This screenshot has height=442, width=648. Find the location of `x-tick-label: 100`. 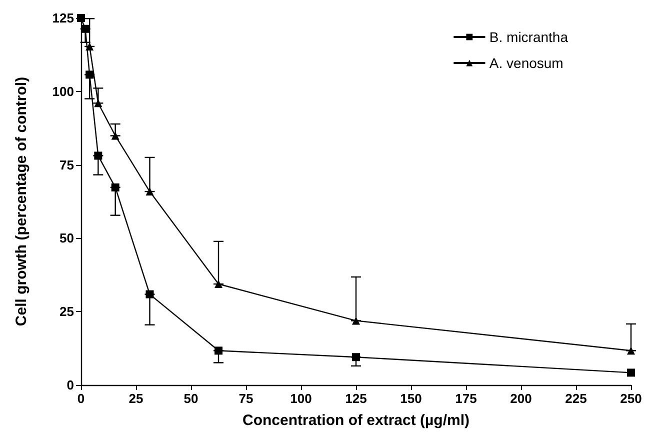

x-tick-label: 100 is located at coordinates (301, 398).